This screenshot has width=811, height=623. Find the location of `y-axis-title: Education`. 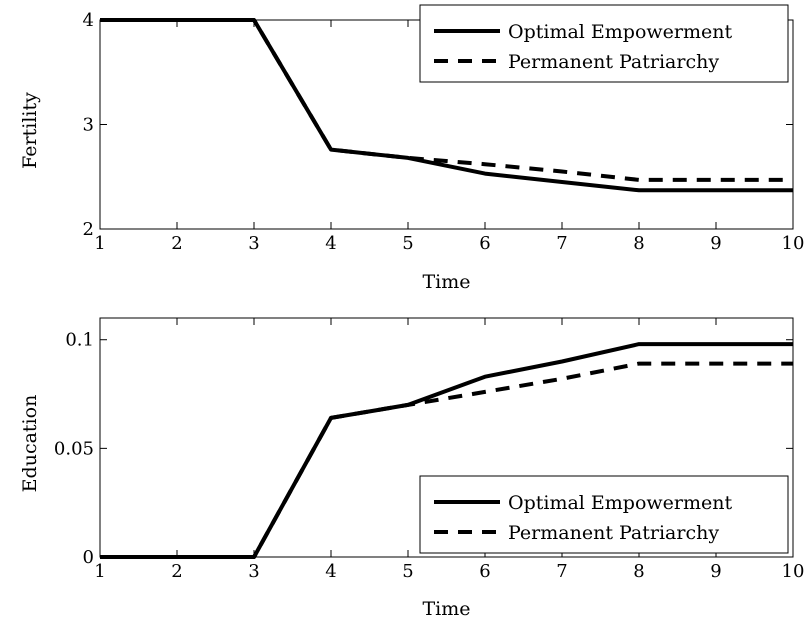

y-axis-title: Education is located at coordinates (30, 444).